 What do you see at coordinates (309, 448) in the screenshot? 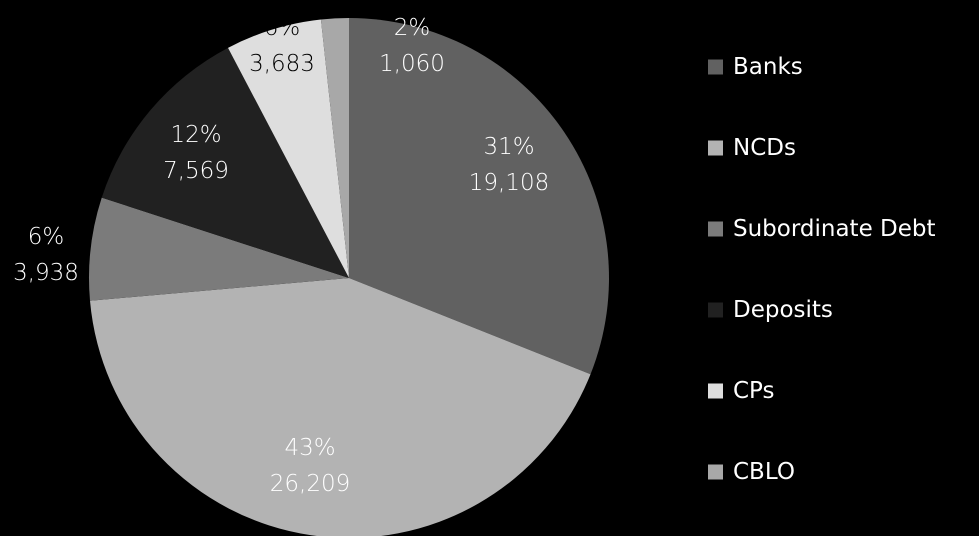
I see `slice-percent-label-ncds: 43%` at bounding box center [309, 448].